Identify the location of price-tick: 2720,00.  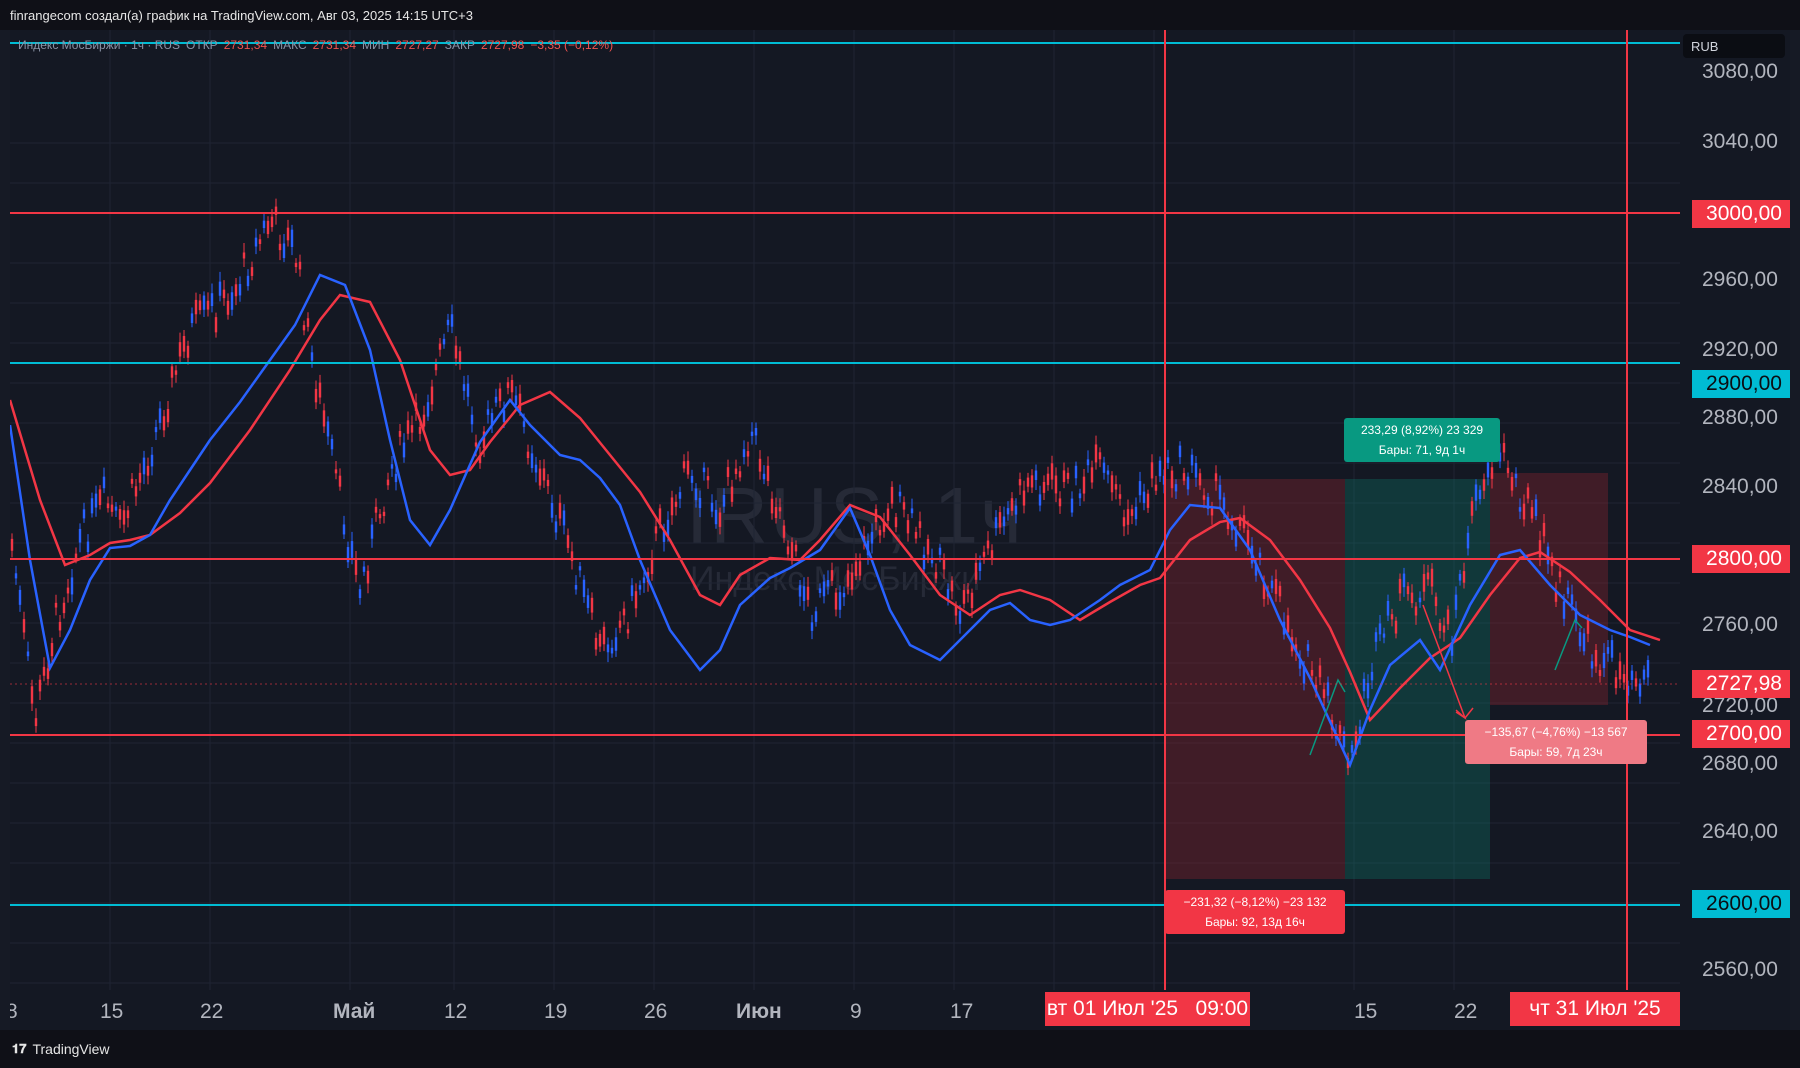
(1740, 705).